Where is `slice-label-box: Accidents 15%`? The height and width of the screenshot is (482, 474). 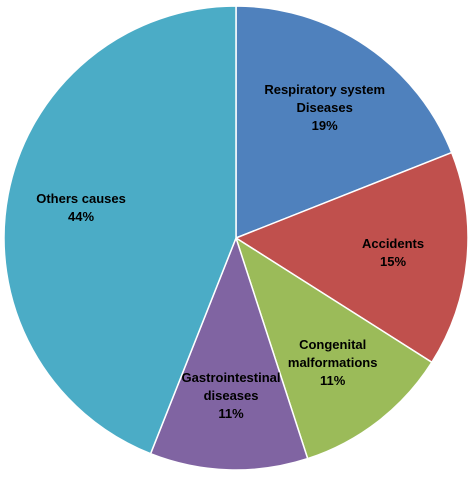
slice-label-box: Accidents 15% is located at coordinates (393, 253).